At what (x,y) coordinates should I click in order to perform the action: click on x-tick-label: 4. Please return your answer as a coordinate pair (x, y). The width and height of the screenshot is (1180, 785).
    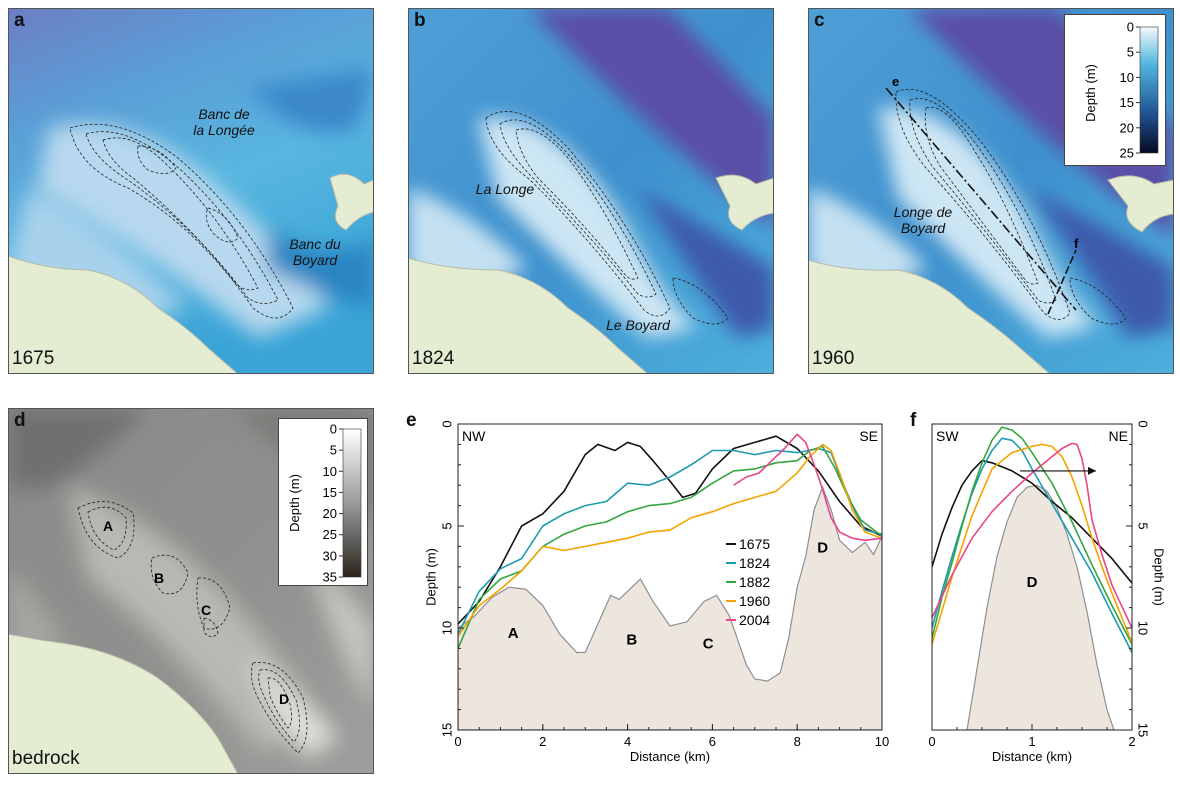
    Looking at the image, I should click on (627, 741).